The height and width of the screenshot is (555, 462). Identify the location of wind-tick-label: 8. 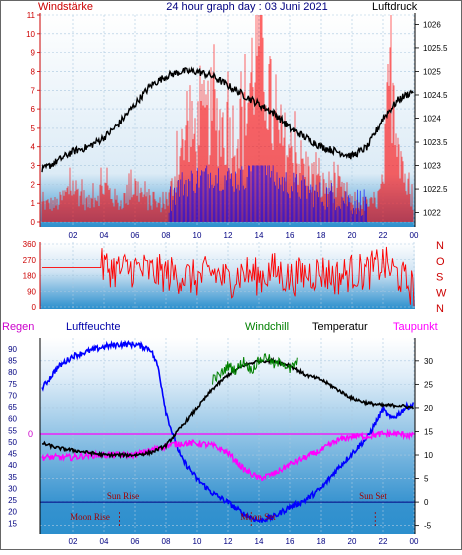
(33, 71).